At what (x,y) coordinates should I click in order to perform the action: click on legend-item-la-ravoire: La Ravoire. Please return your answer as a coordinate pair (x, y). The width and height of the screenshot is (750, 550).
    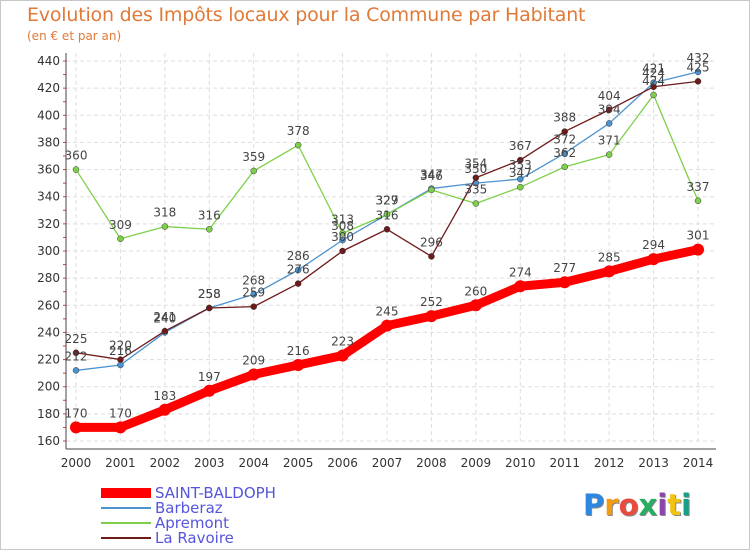
    Looking at the image, I should click on (231, 538).